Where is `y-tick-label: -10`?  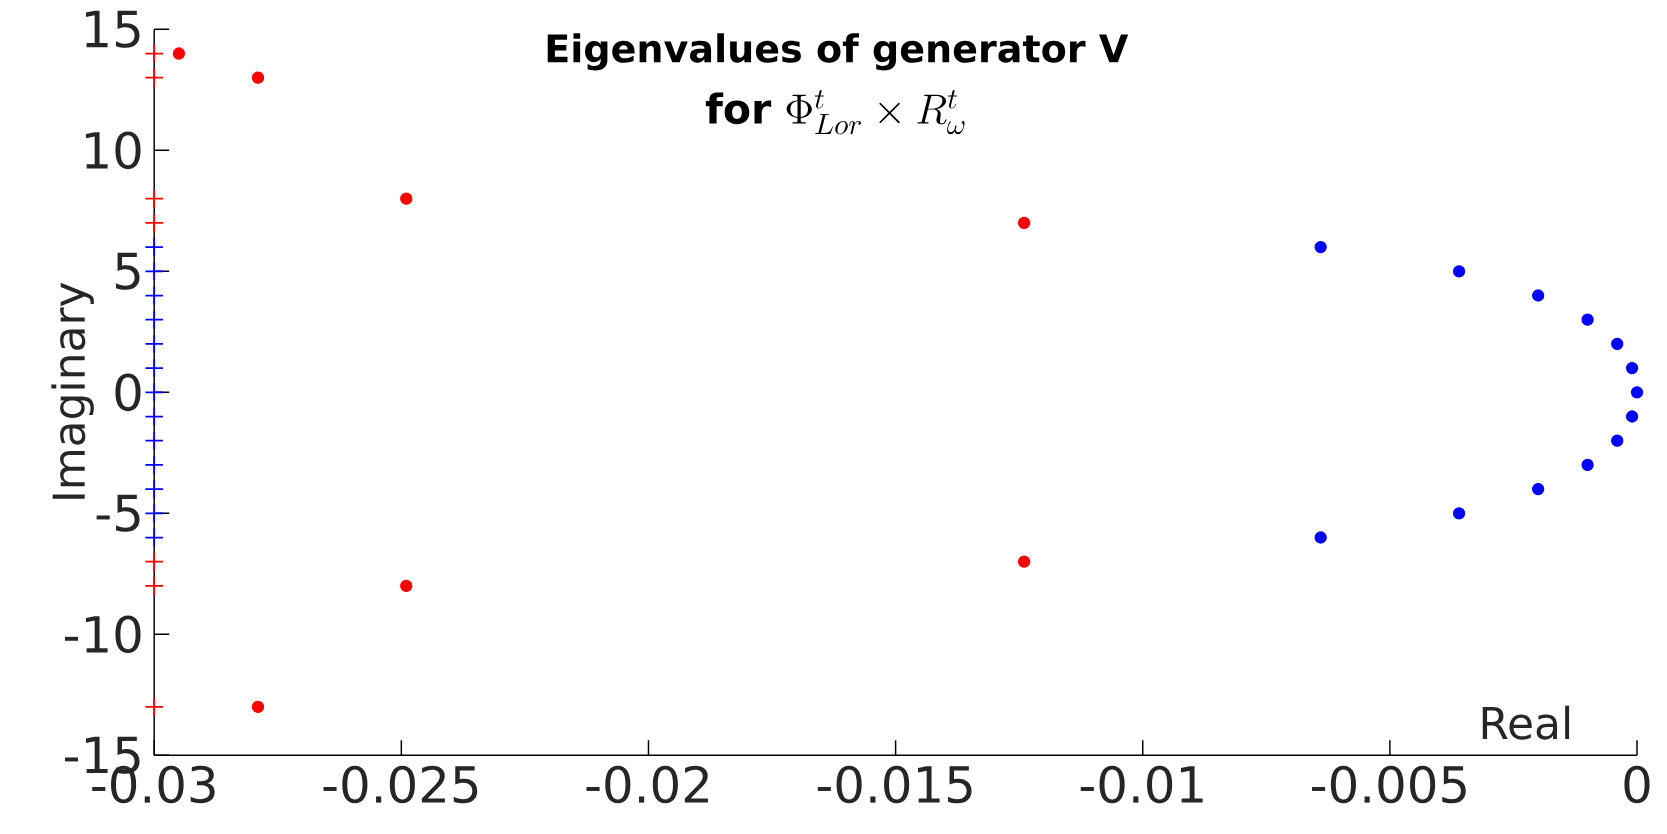
y-tick-label: -10 is located at coordinates (102, 634).